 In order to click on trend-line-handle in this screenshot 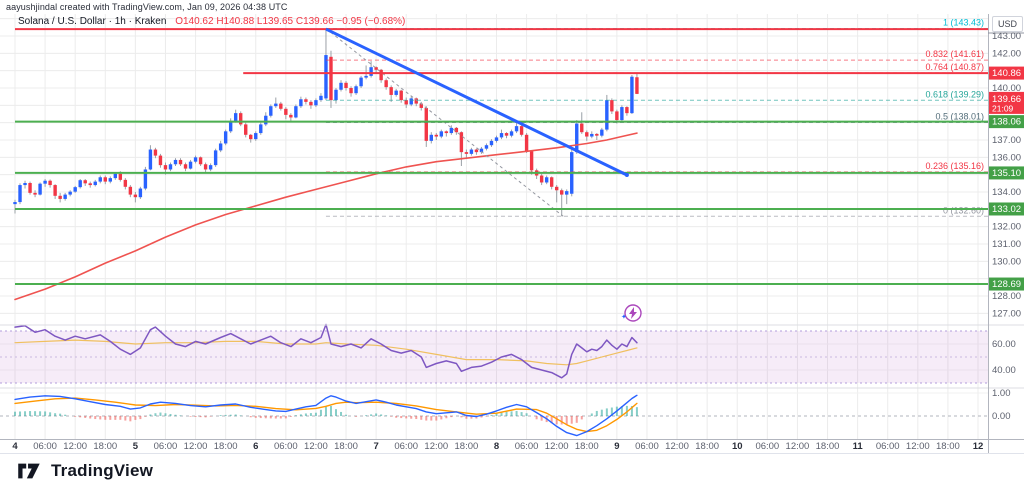, I will do `click(626, 175)`.